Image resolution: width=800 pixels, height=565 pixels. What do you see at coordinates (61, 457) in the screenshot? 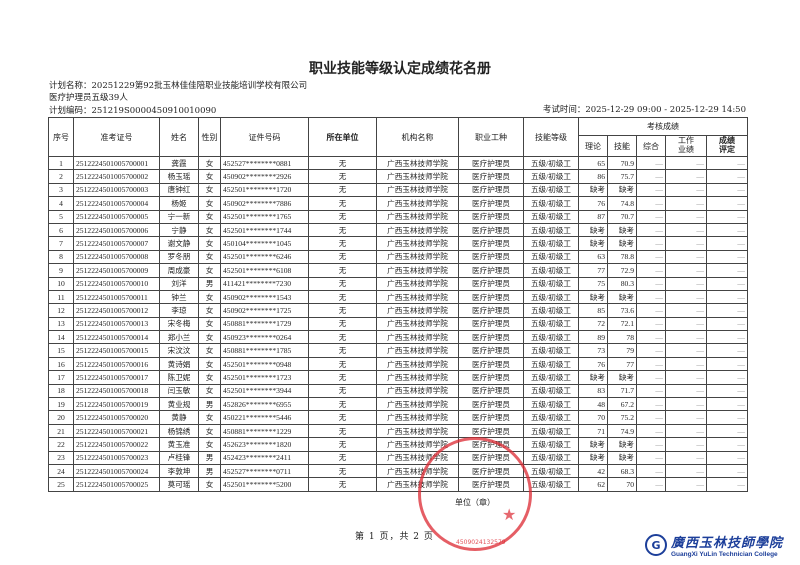
I see `cell-seq: 23` at bounding box center [61, 457].